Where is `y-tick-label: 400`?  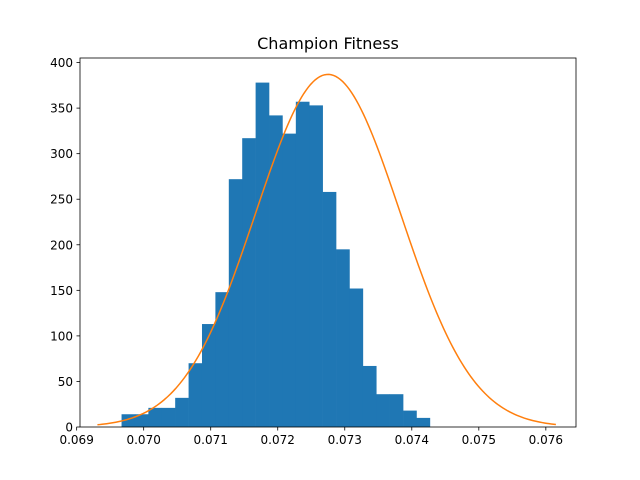
y-tick-label: 400 is located at coordinates (61, 63).